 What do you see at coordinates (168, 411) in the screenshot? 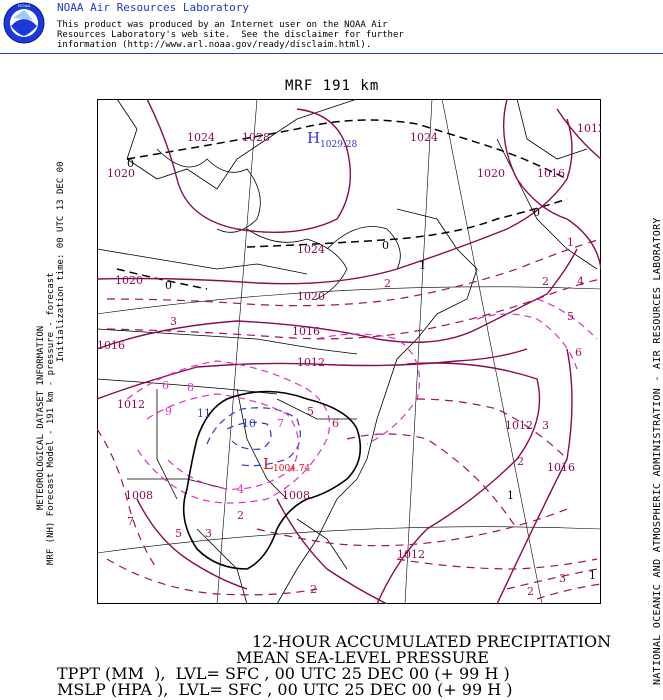
I see `precip-label: 9` at bounding box center [168, 411].